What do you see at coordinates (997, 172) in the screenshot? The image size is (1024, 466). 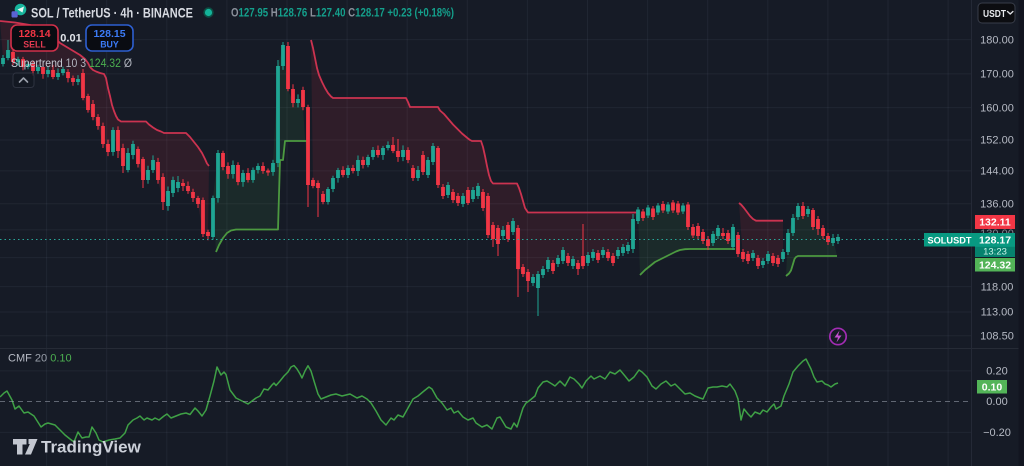 I see `svg-text: 144.00` at bounding box center [997, 172].